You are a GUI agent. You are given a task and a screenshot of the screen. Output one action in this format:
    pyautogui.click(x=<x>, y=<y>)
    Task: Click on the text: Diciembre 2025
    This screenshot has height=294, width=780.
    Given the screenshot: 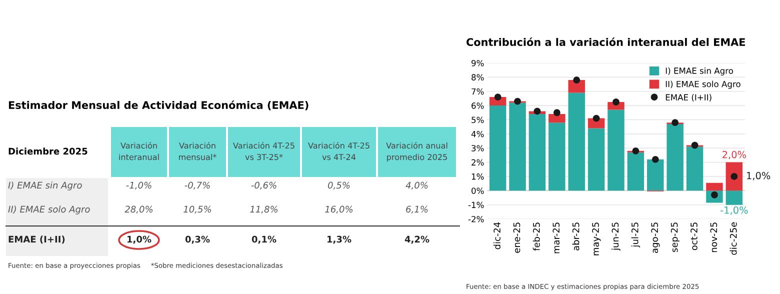 What is the action you would take?
    pyautogui.click(x=48, y=151)
    